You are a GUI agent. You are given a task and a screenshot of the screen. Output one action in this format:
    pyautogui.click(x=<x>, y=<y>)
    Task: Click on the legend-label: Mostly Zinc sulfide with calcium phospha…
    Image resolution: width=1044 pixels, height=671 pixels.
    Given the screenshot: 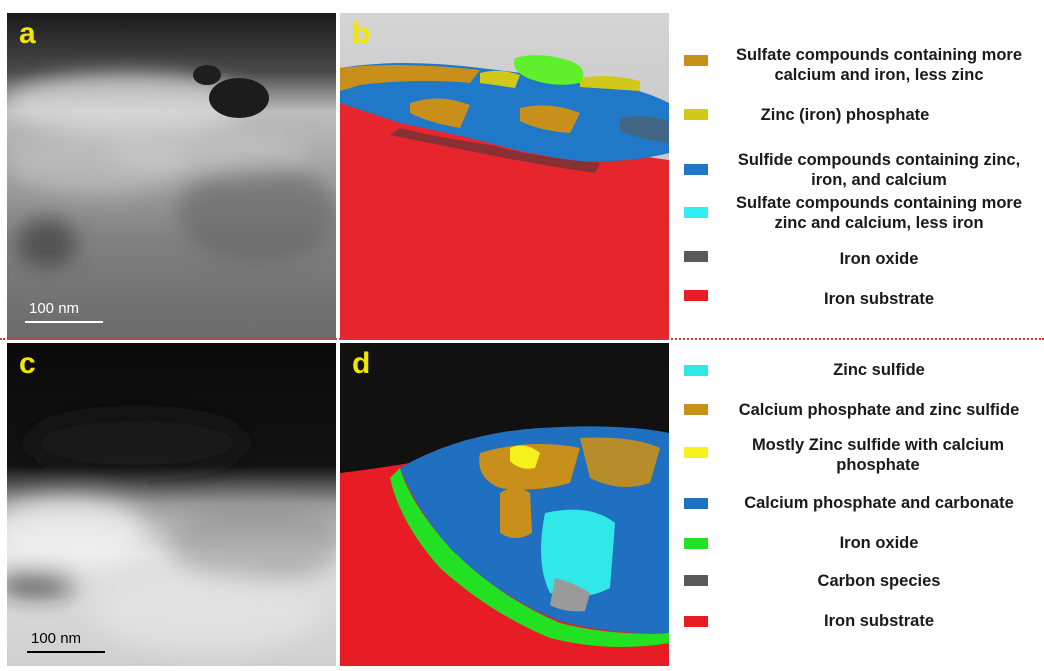 What is the action you would take?
    pyautogui.click(x=878, y=455)
    